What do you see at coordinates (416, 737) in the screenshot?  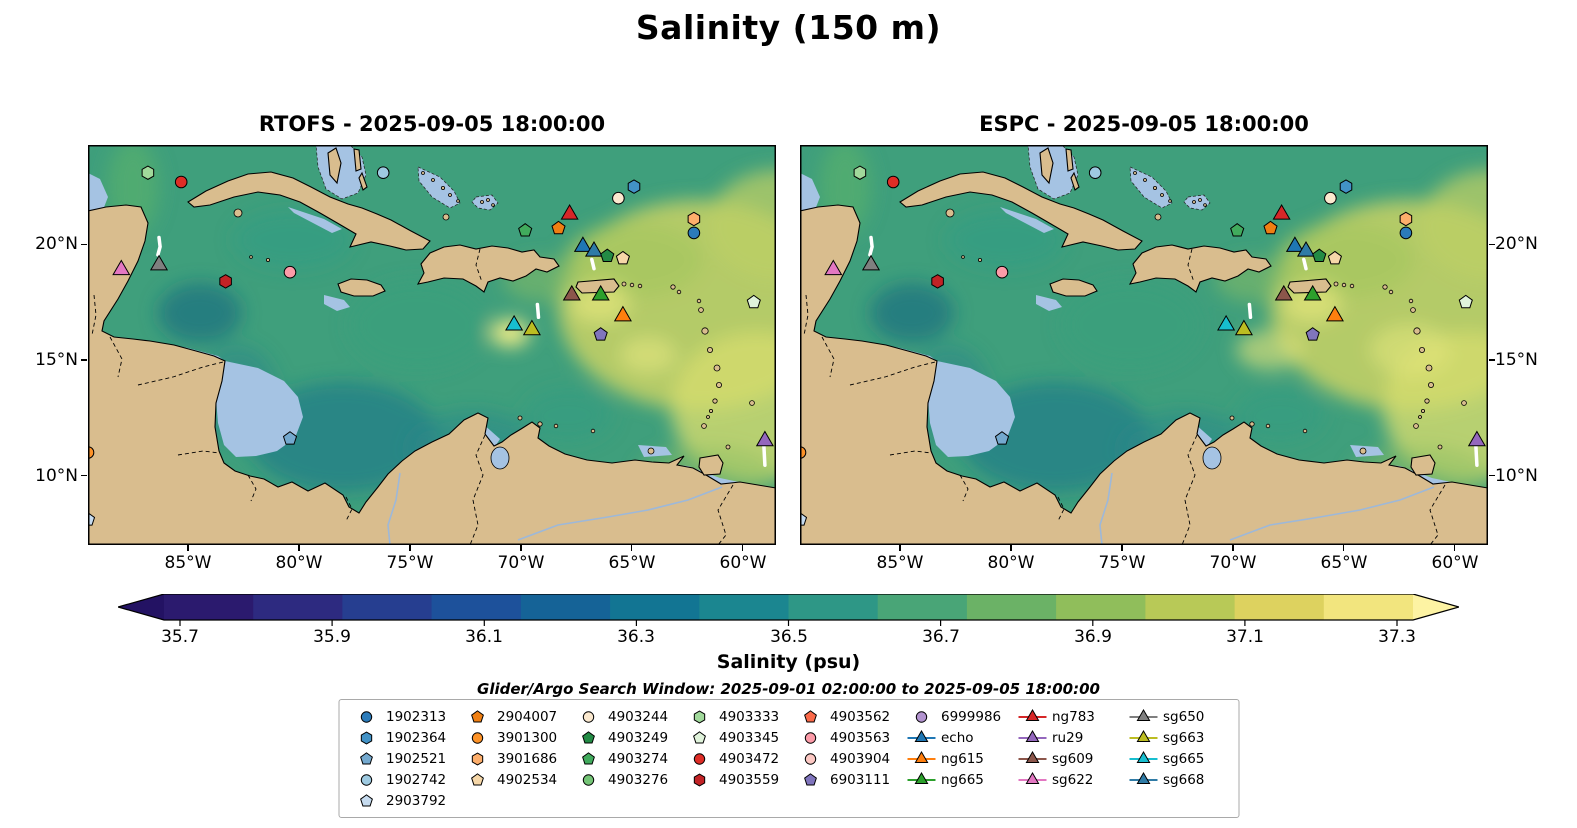 I see `legend-item-label: 1902364` at bounding box center [416, 737].